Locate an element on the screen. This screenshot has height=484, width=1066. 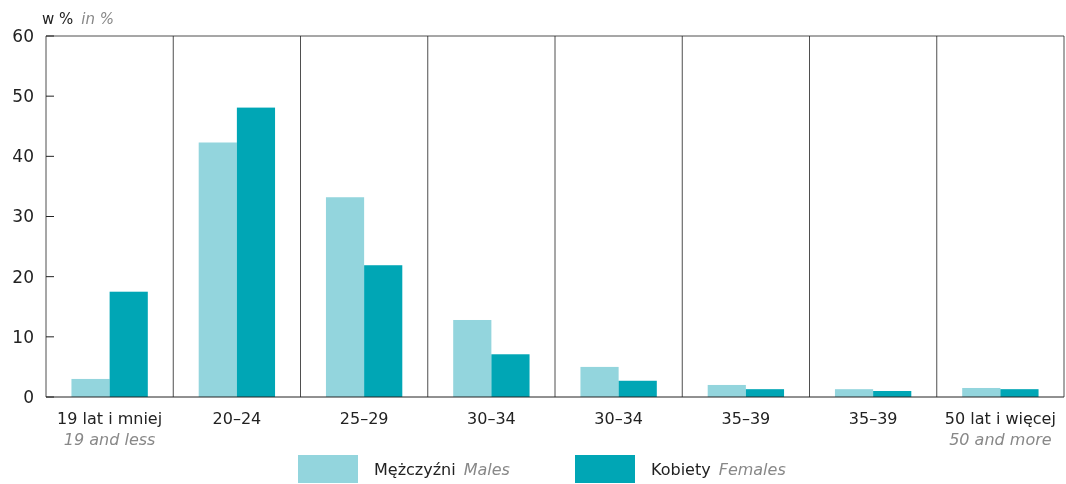
x-tick-label: 19 lat i mniej 19 and less is located at coordinates (110, 429).